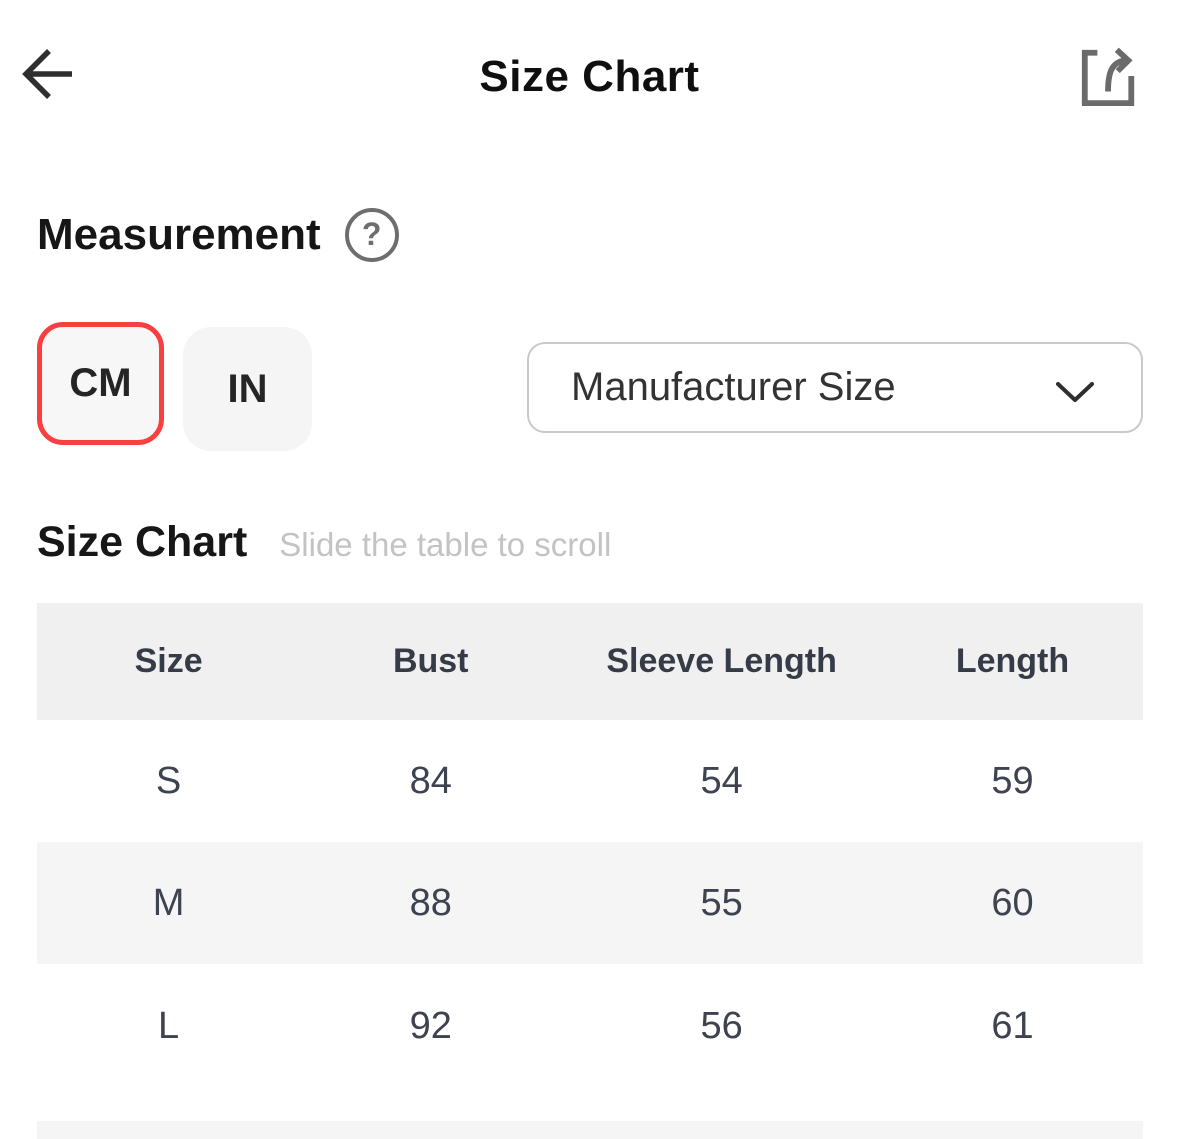 The width and height of the screenshot is (1179, 1139). Describe the element at coordinates (721, 902) in the screenshot. I see `table-cell: 55` at that location.